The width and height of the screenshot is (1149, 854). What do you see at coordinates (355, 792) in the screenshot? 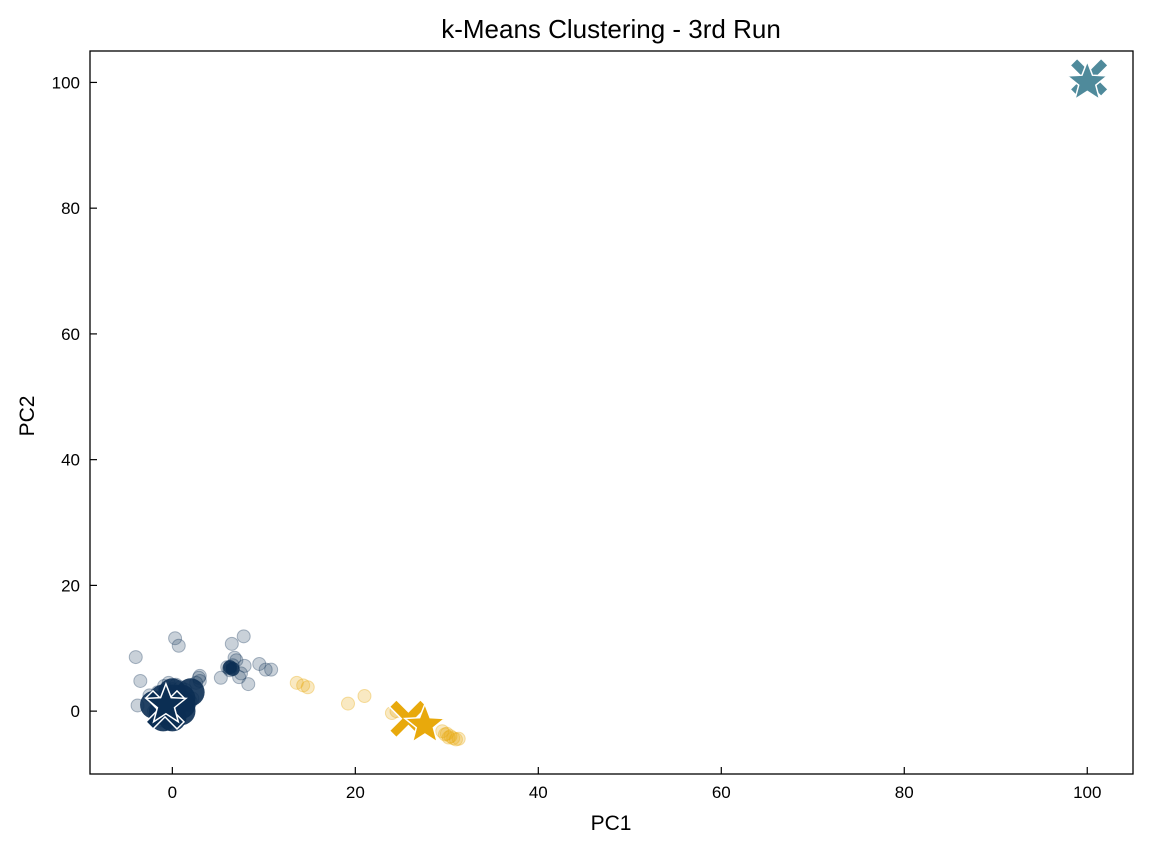
I see `x-tick-label: 20` at bounding box center [355, 792].